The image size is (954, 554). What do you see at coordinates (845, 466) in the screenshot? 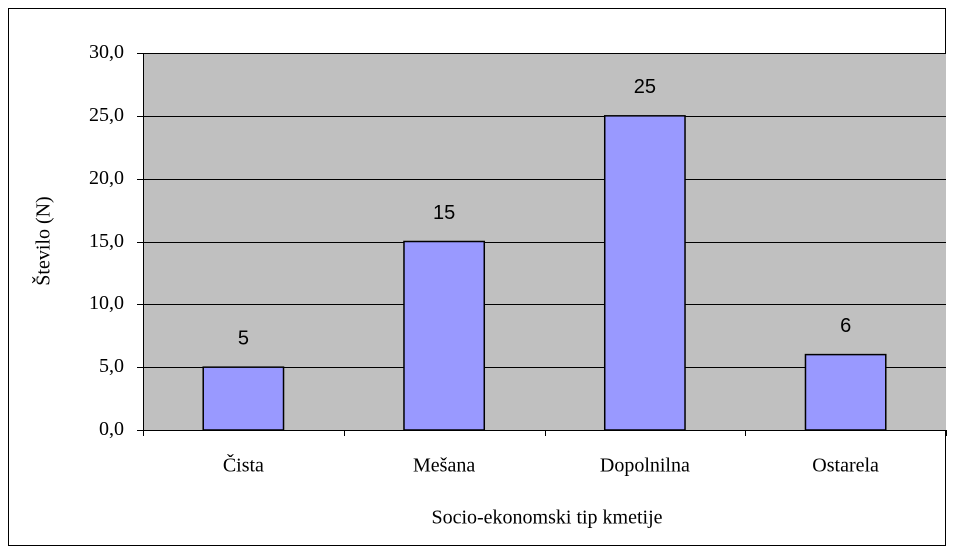
I see `x-tick-label: Ostarela` at bounding box center [845, 466].